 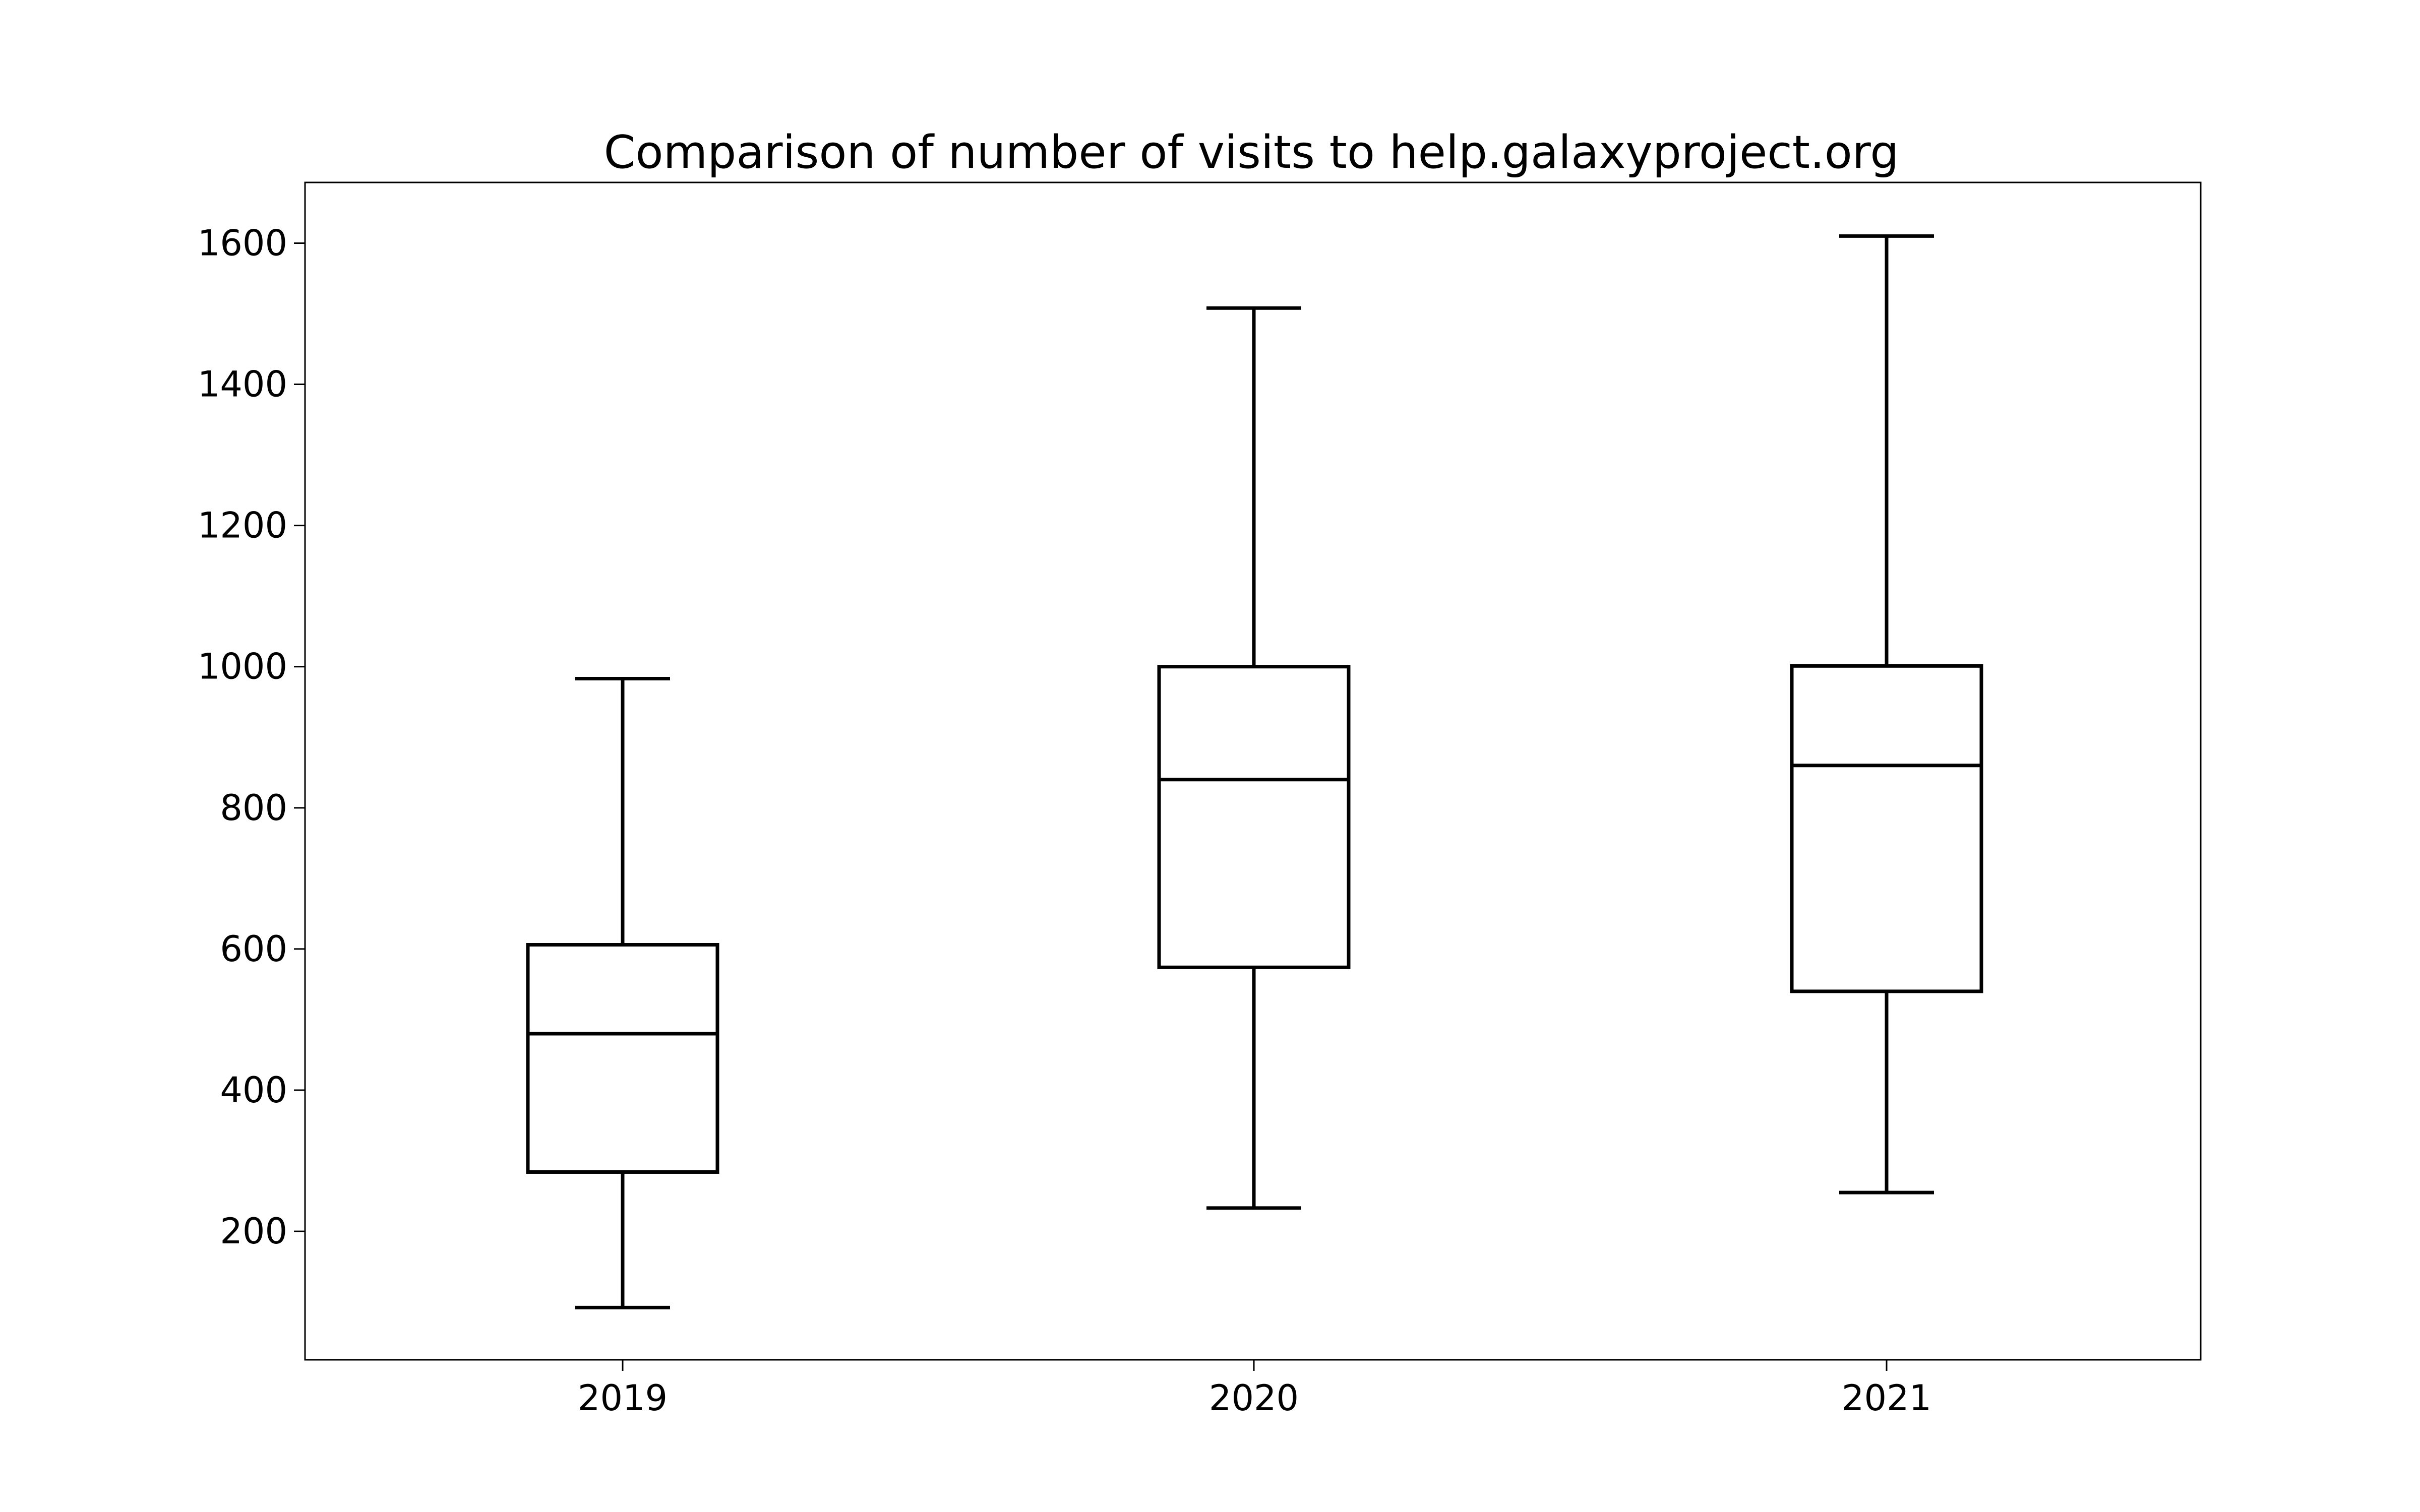 I want to click on x-tick-label: 2020, so click(x=1254, y=1398).